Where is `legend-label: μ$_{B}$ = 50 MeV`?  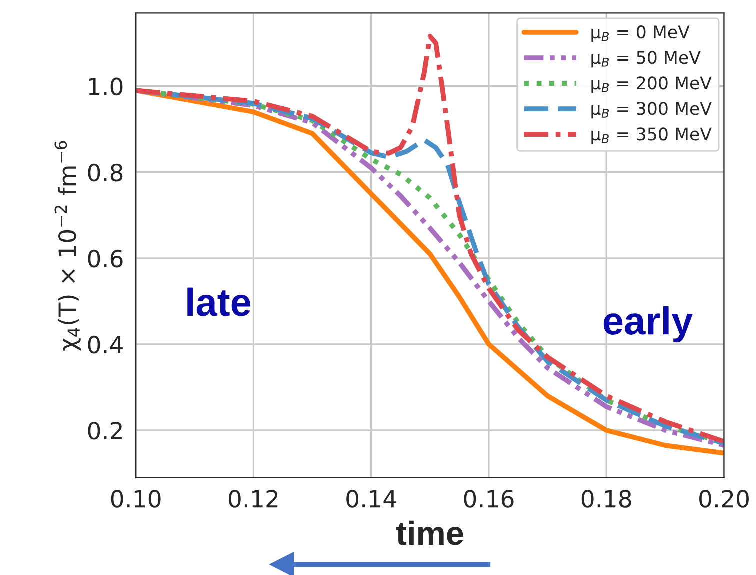 legend-label: μ$_{B}$ = 50 MeV is located at coordinates (646, 59).